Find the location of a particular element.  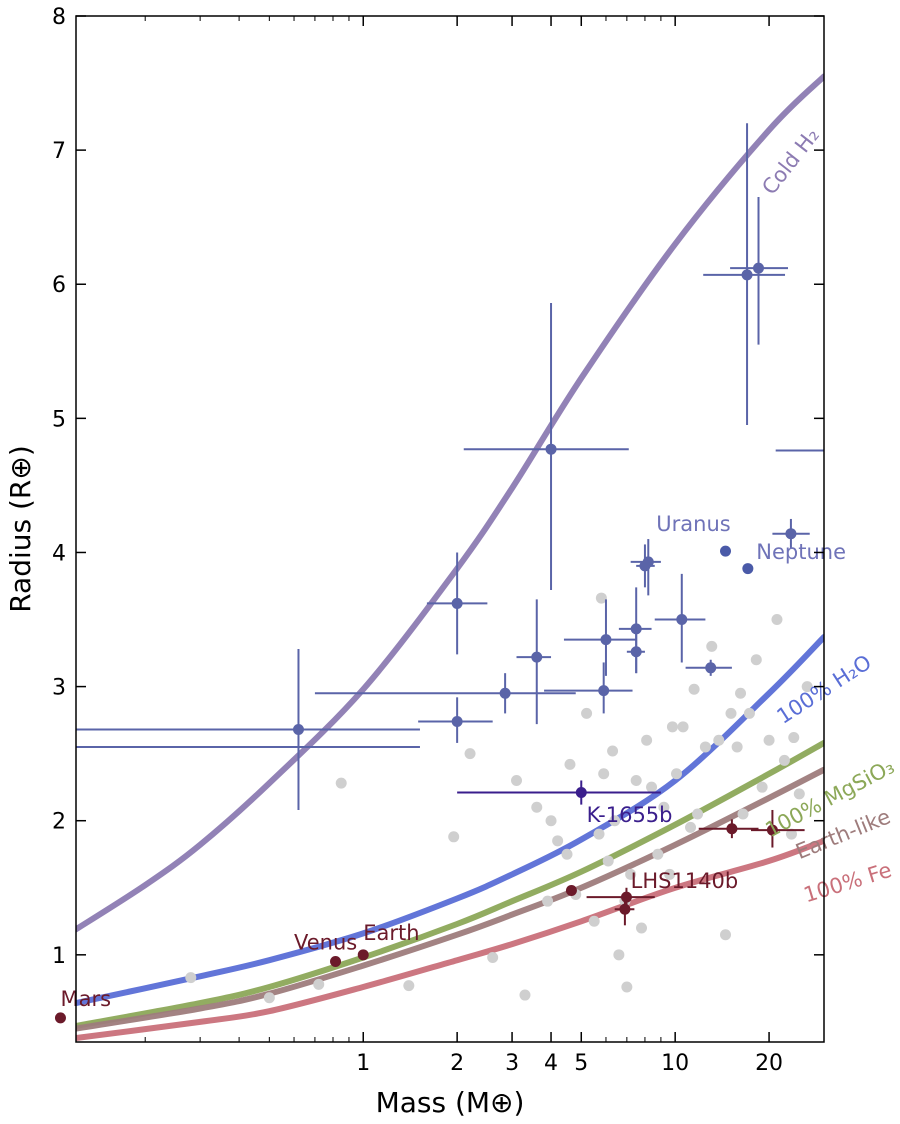

y-tick-label: 7 is located at coordinates (59, 151).